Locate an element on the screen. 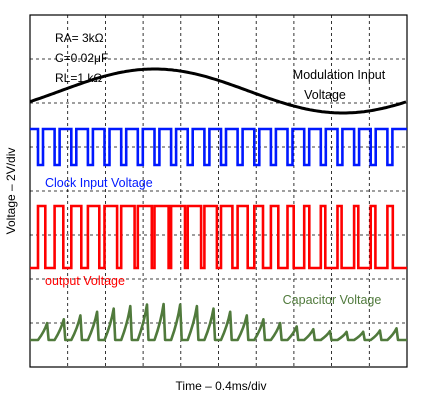  y-axis-label: Voltage – 2V/div is located at coordinates (11, 191).